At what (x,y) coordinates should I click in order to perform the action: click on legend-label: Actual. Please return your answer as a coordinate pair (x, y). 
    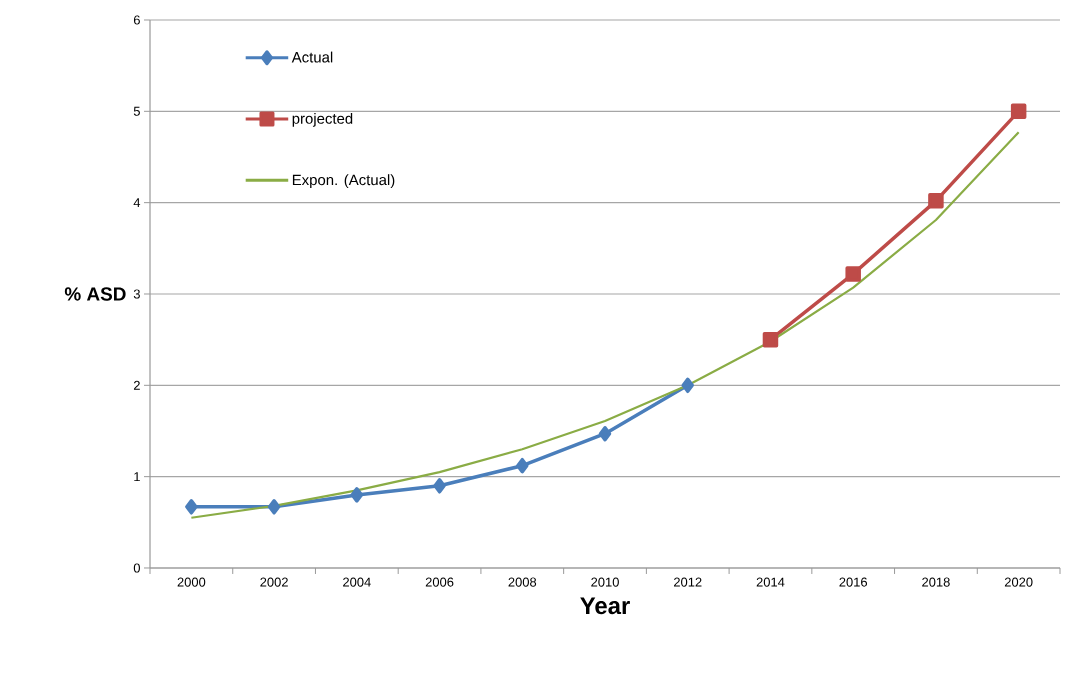
    Looking at the image, I should click on (312, 57).